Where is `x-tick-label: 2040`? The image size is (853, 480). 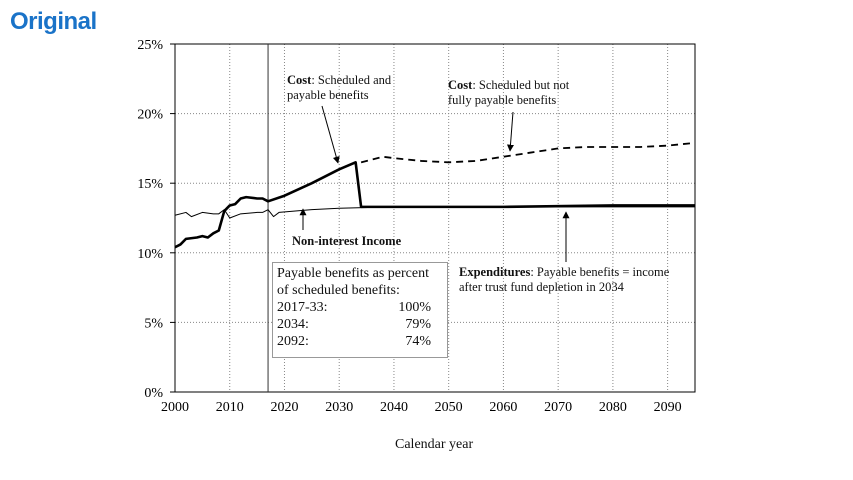 x-tick-label: 2040 is located at coordinates (394, 407).